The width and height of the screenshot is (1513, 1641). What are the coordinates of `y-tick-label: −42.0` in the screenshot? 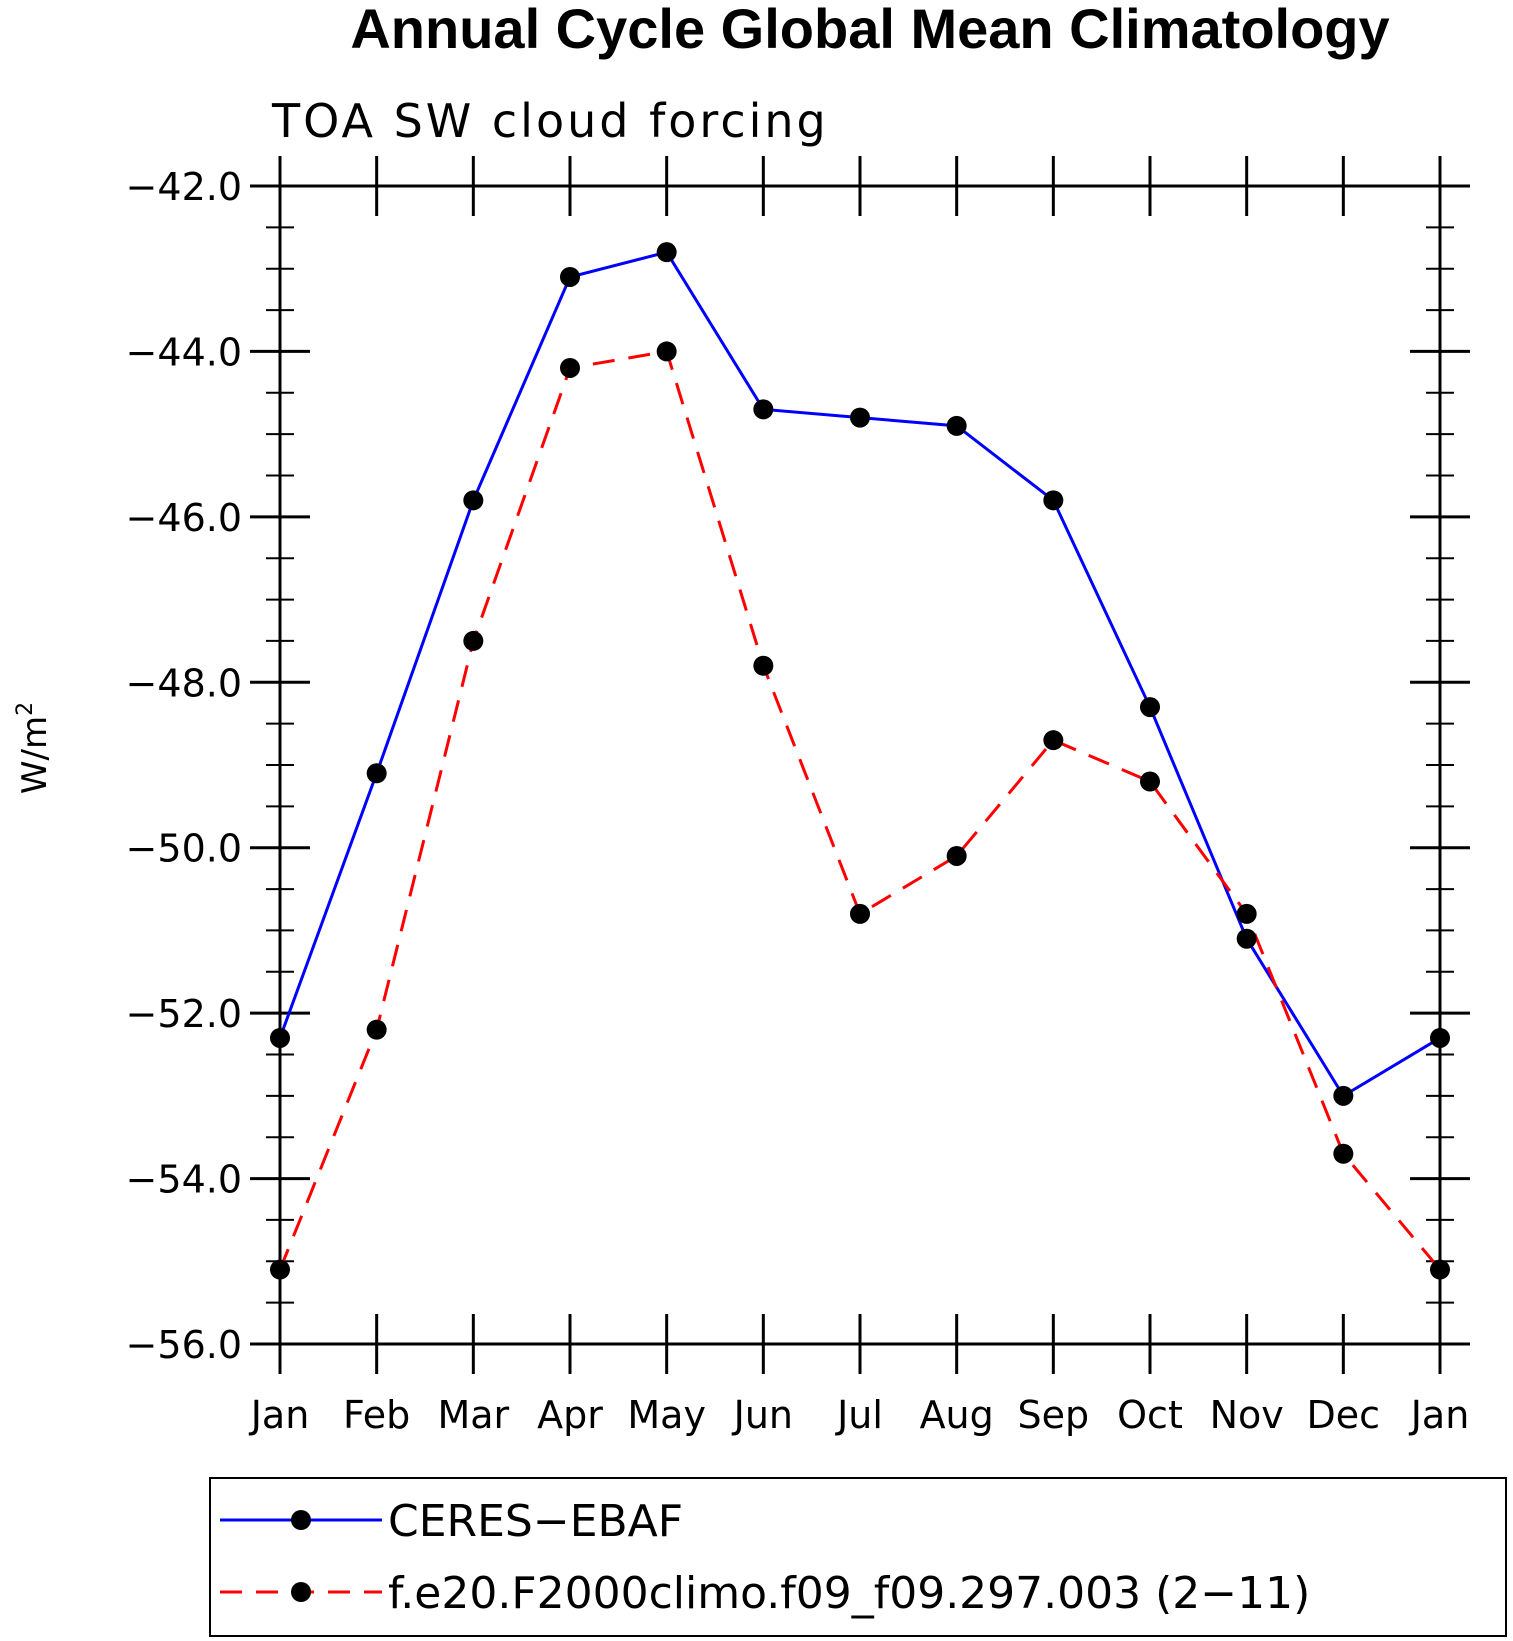 It's located at (184, 187).